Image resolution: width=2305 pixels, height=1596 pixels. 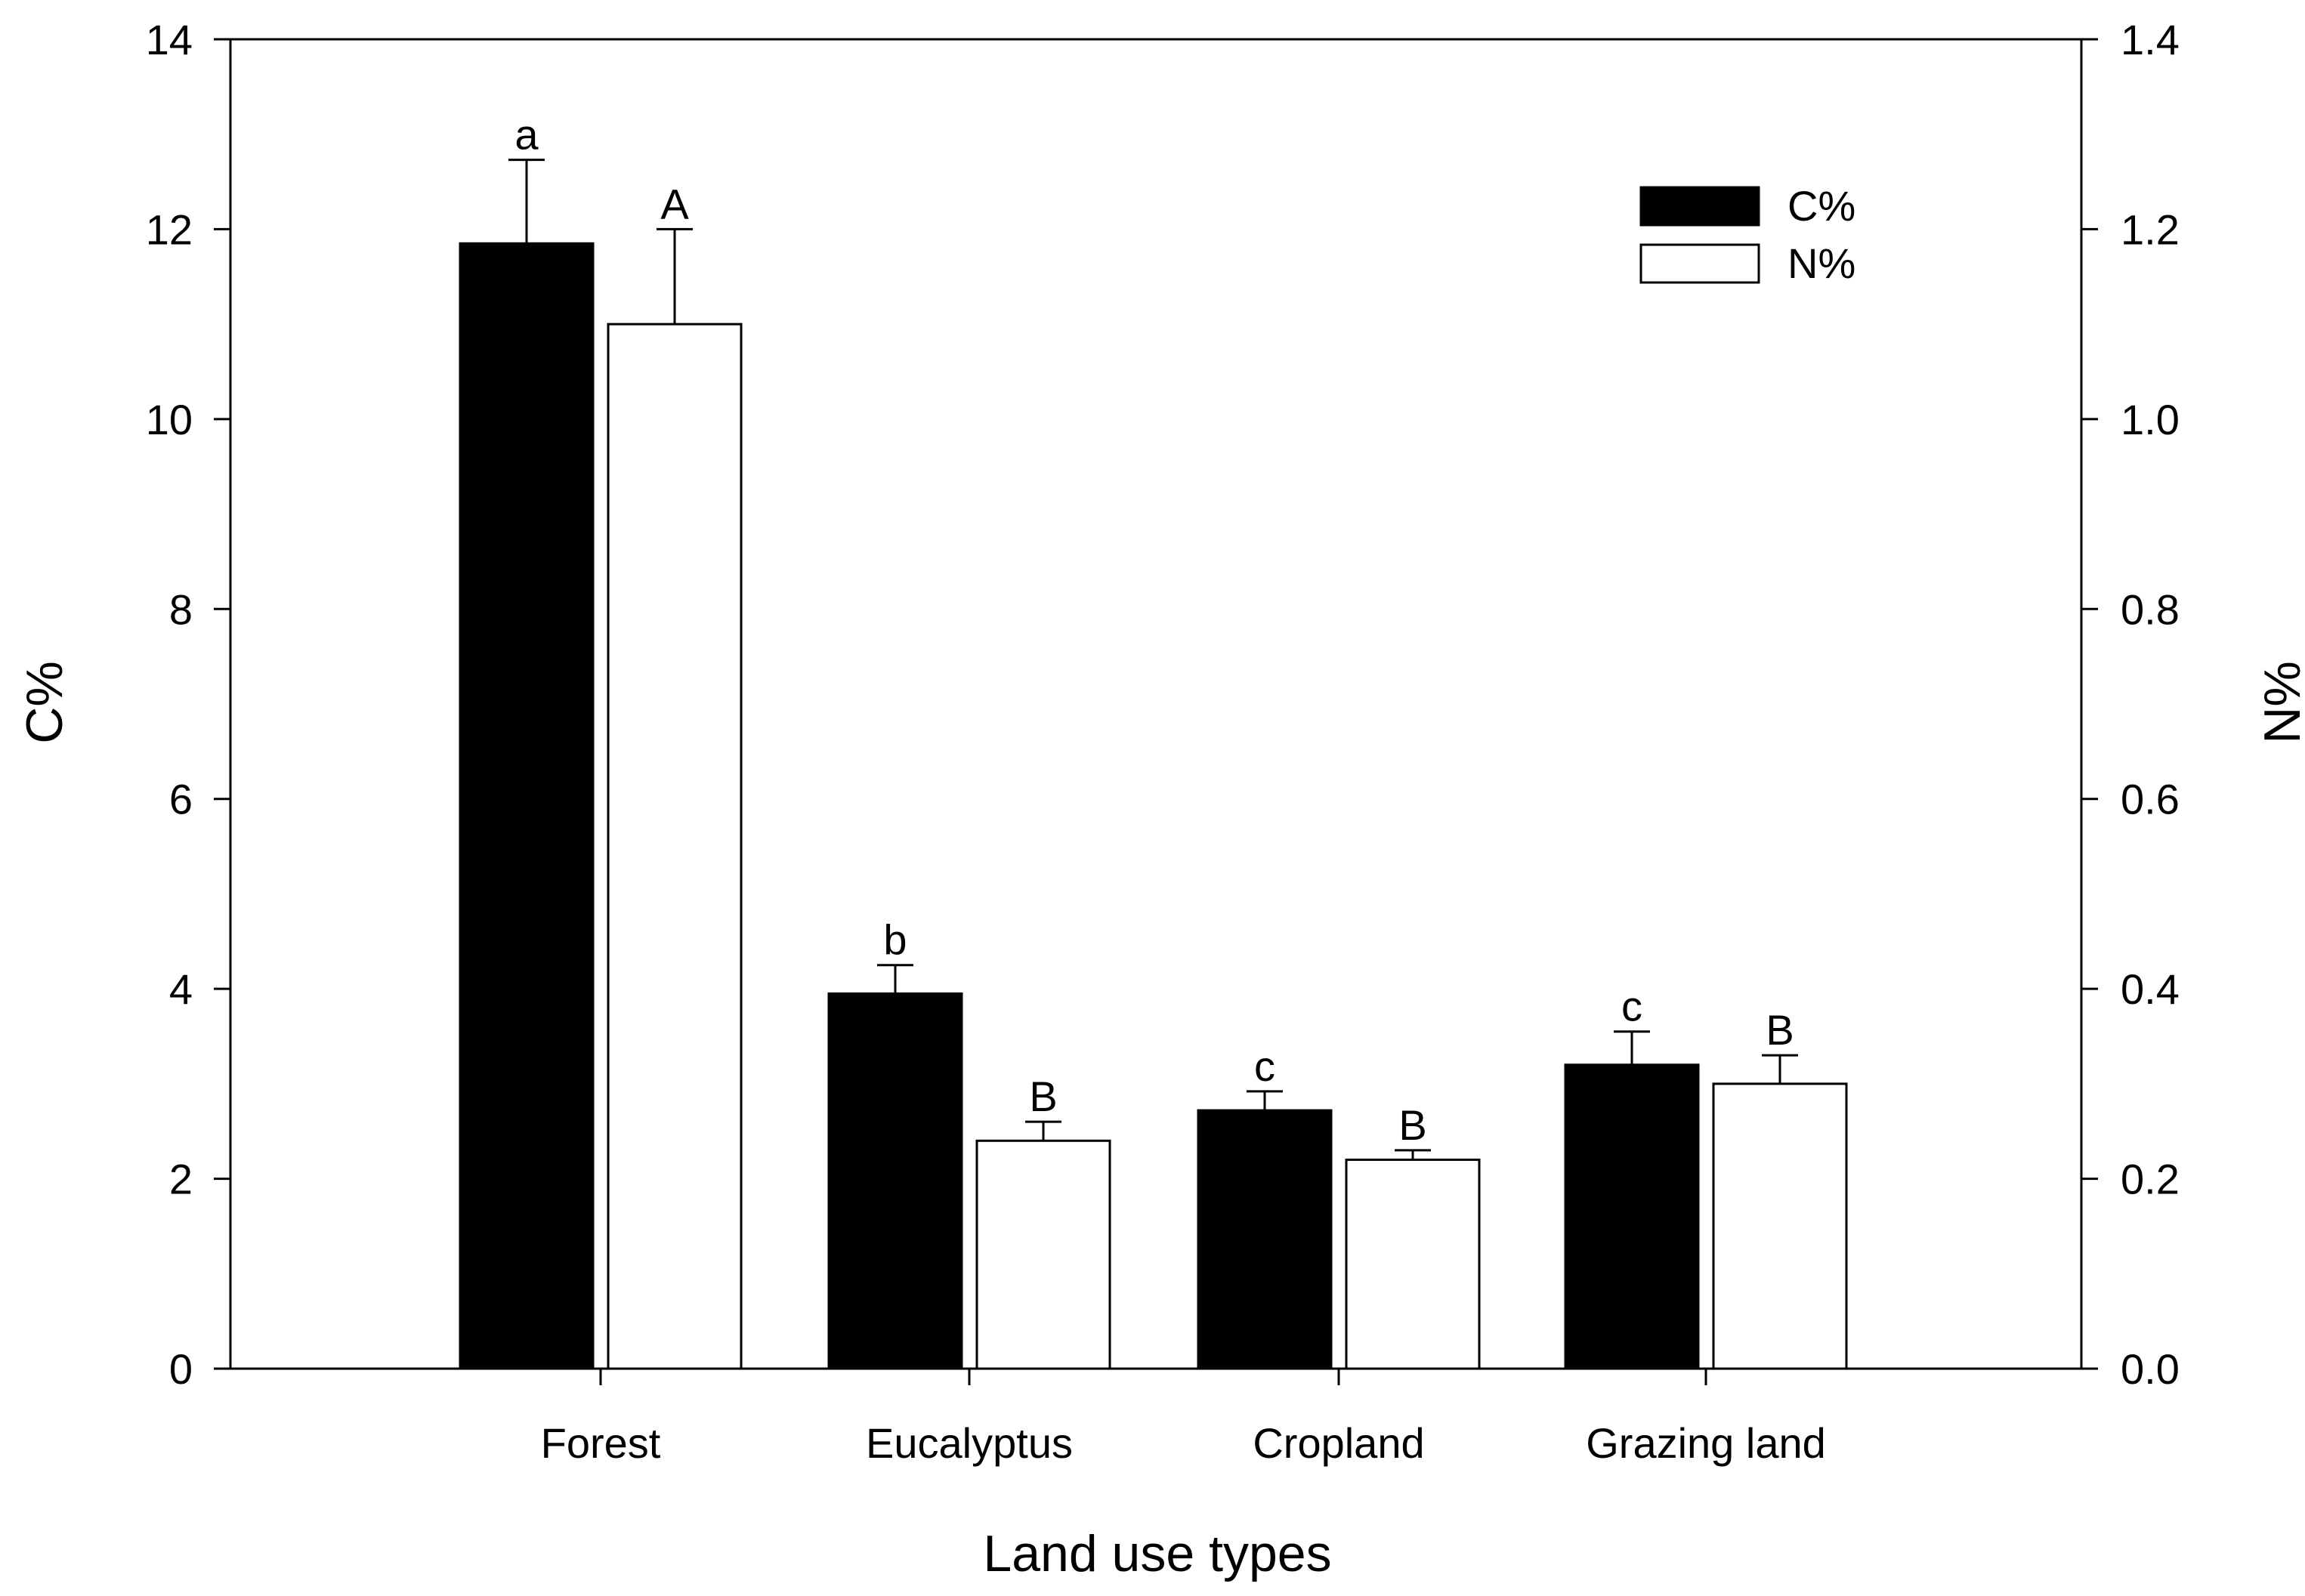 I want to click on y-tick-label: 6, so click(x=181, y=799).